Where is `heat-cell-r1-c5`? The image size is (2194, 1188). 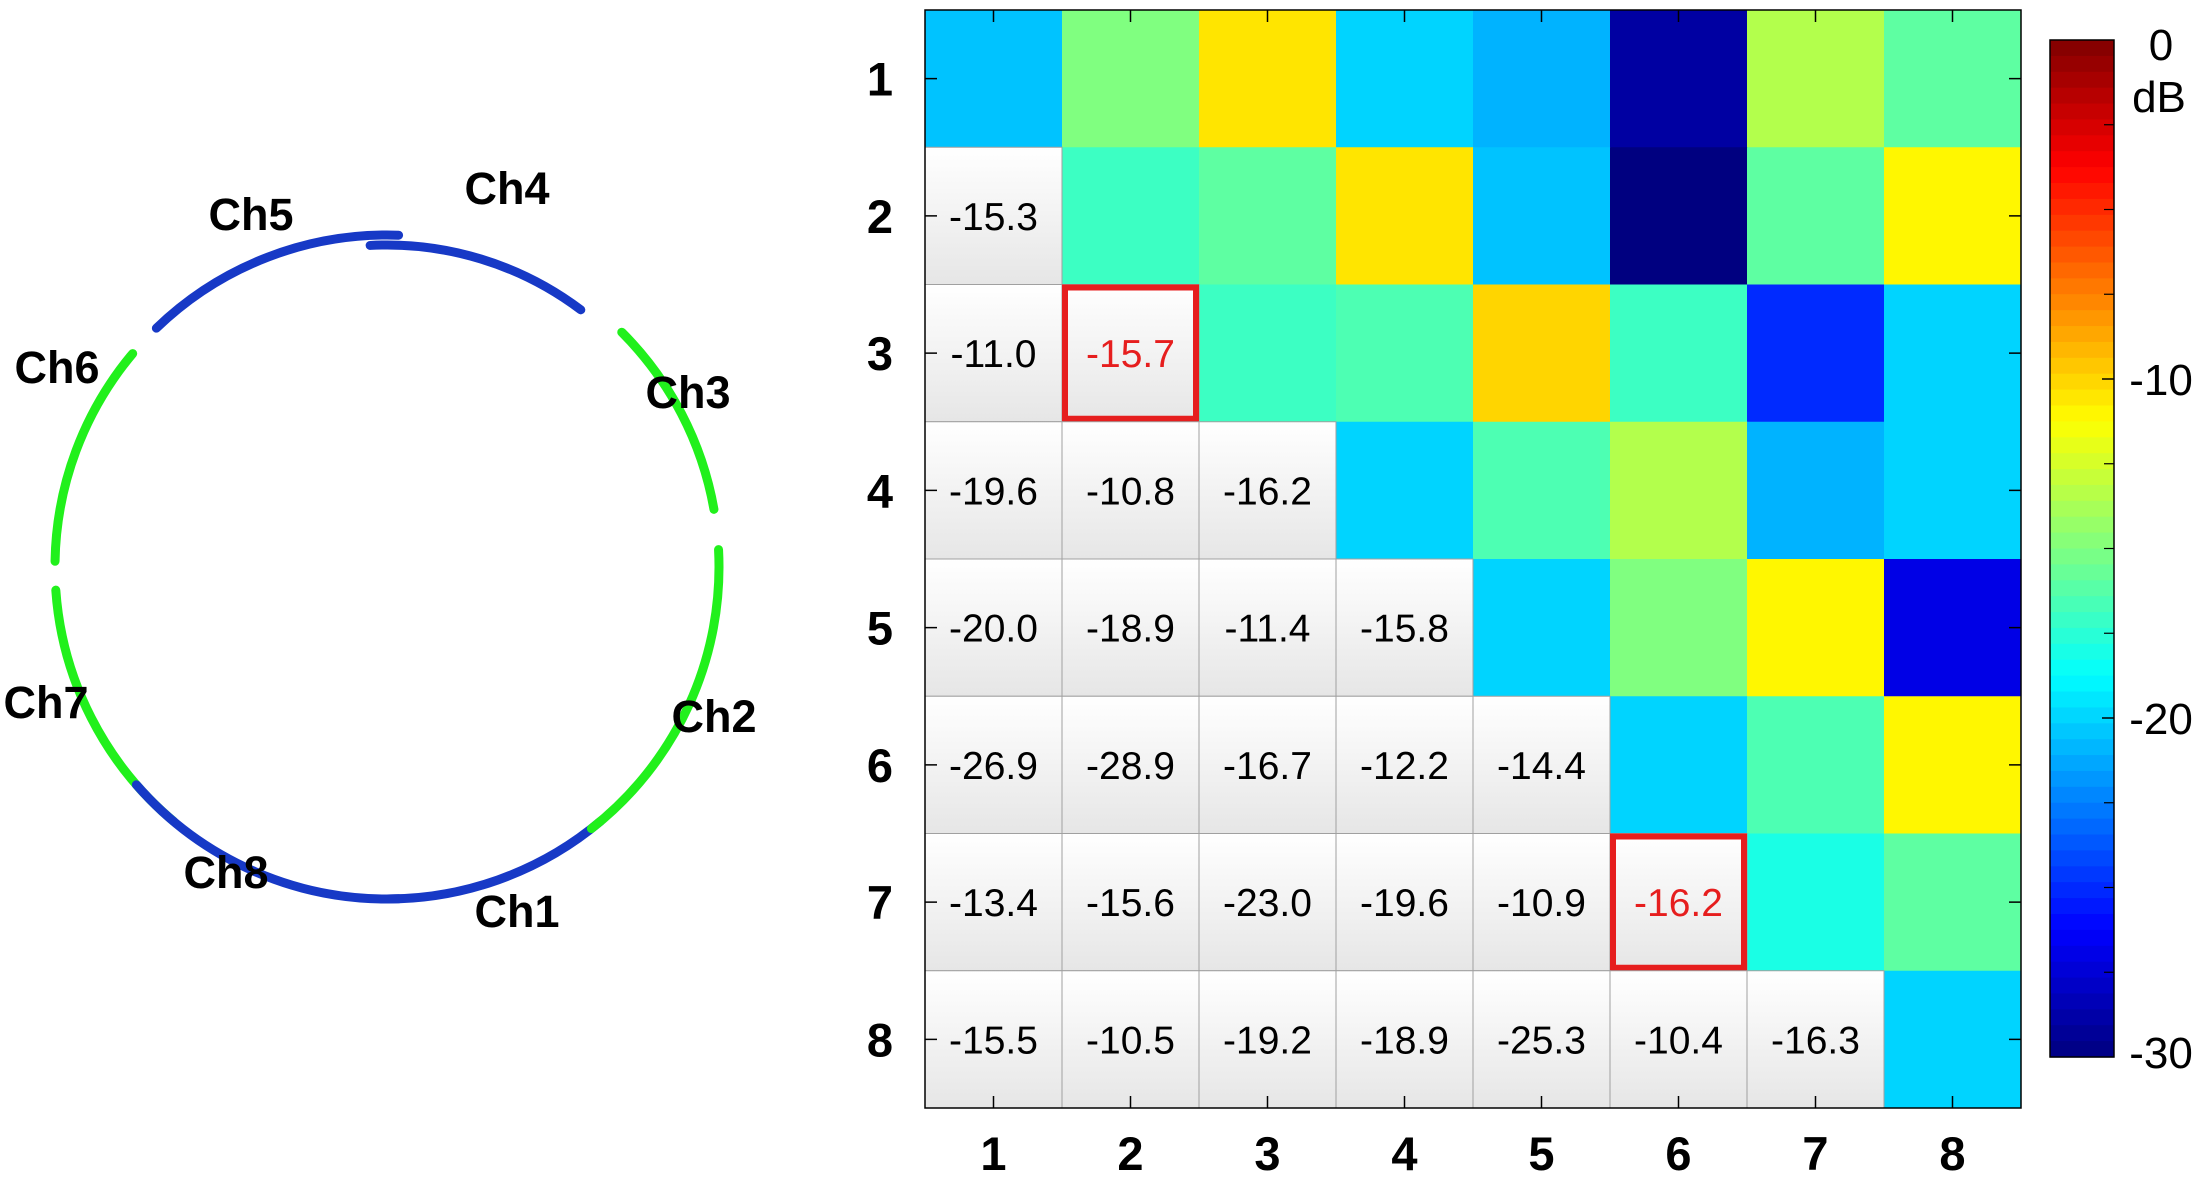
heat-cell-r1-c5 is located at coordinates (1542, 79).